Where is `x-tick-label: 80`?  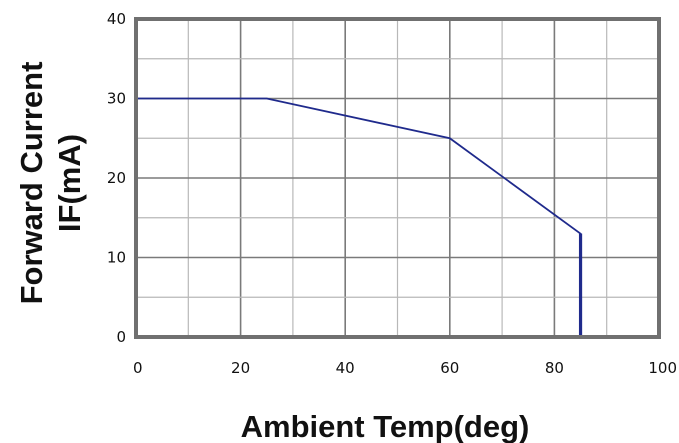 x-tick-label: 80 is located at coordinates (554, 368).